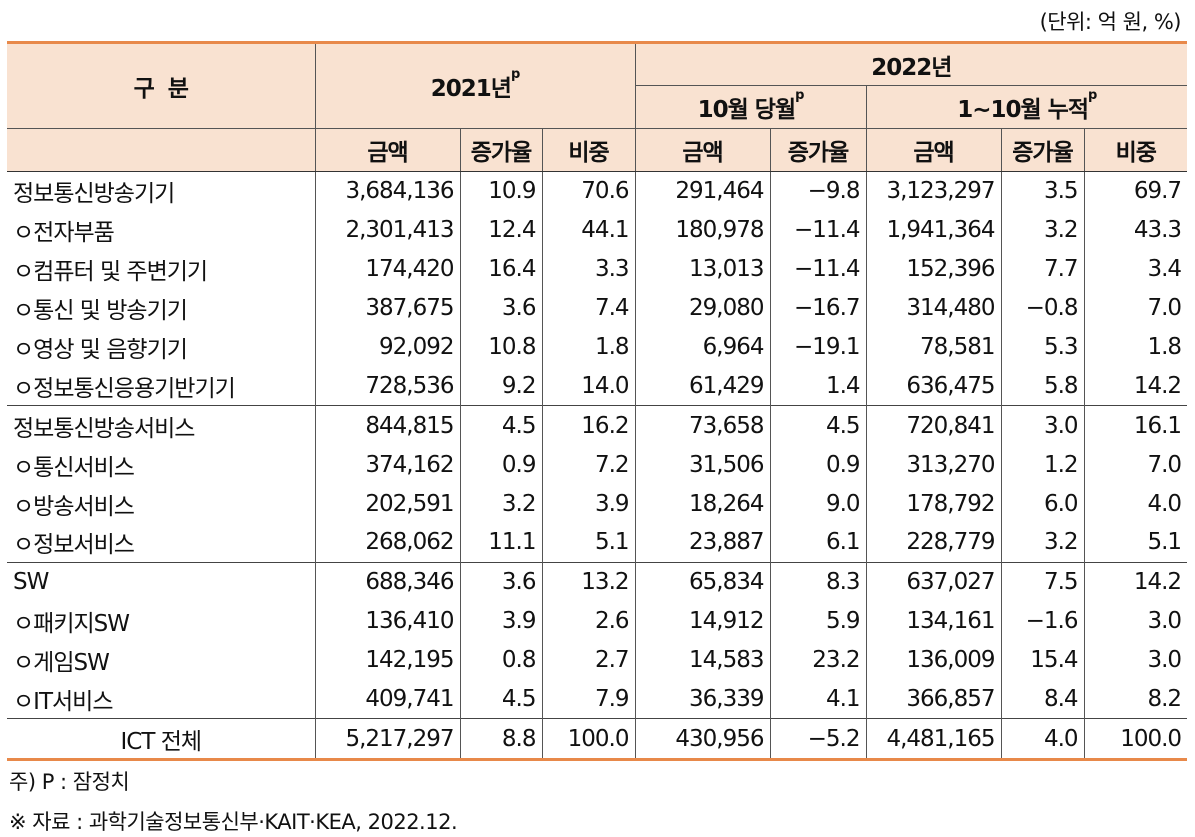 The width and height of the screenshot is (1195, 837). I want to click on cell-gM: −5.2, so click(818, 740).